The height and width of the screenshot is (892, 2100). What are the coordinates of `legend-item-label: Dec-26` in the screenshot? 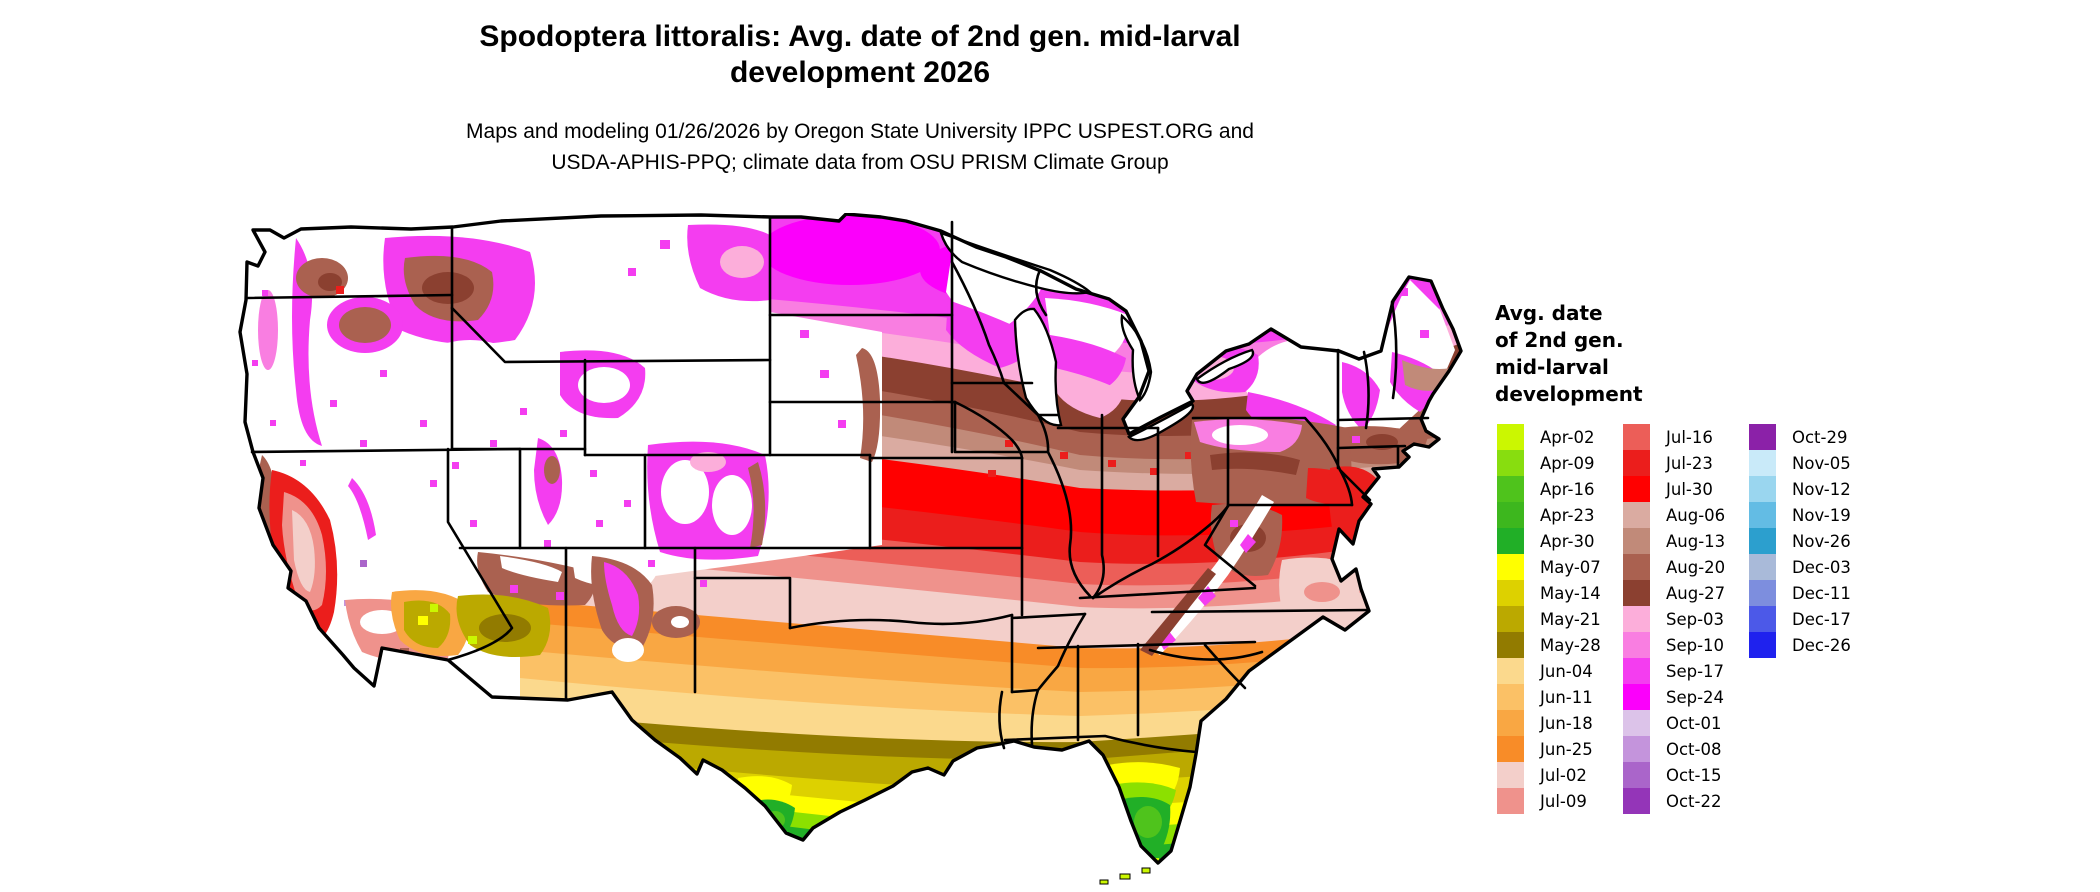 It's located at (1821, 645).